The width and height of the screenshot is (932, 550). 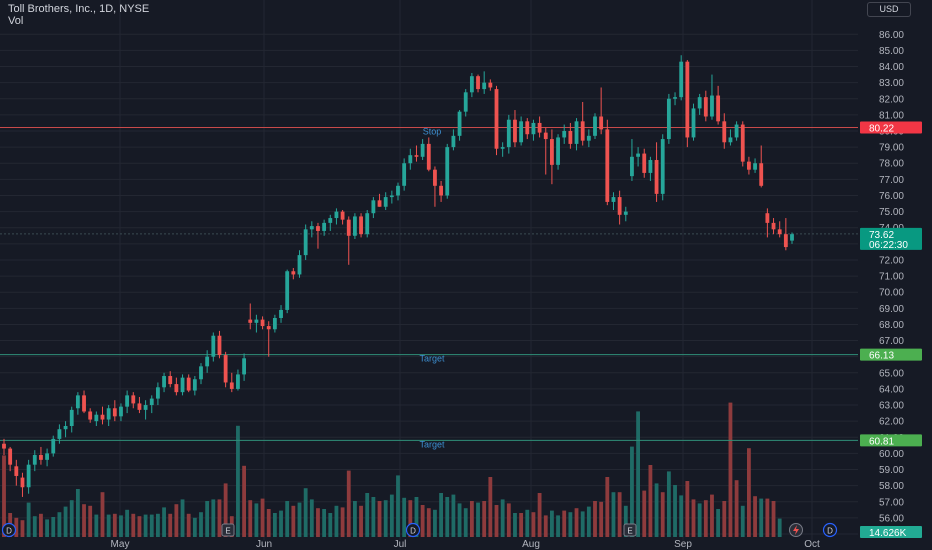 What do you see at coordinates (465, 544) in the screenshot?
I see `time-axis: May Jun Jul Aug Sep Oct` at bounding box center [465, 544].